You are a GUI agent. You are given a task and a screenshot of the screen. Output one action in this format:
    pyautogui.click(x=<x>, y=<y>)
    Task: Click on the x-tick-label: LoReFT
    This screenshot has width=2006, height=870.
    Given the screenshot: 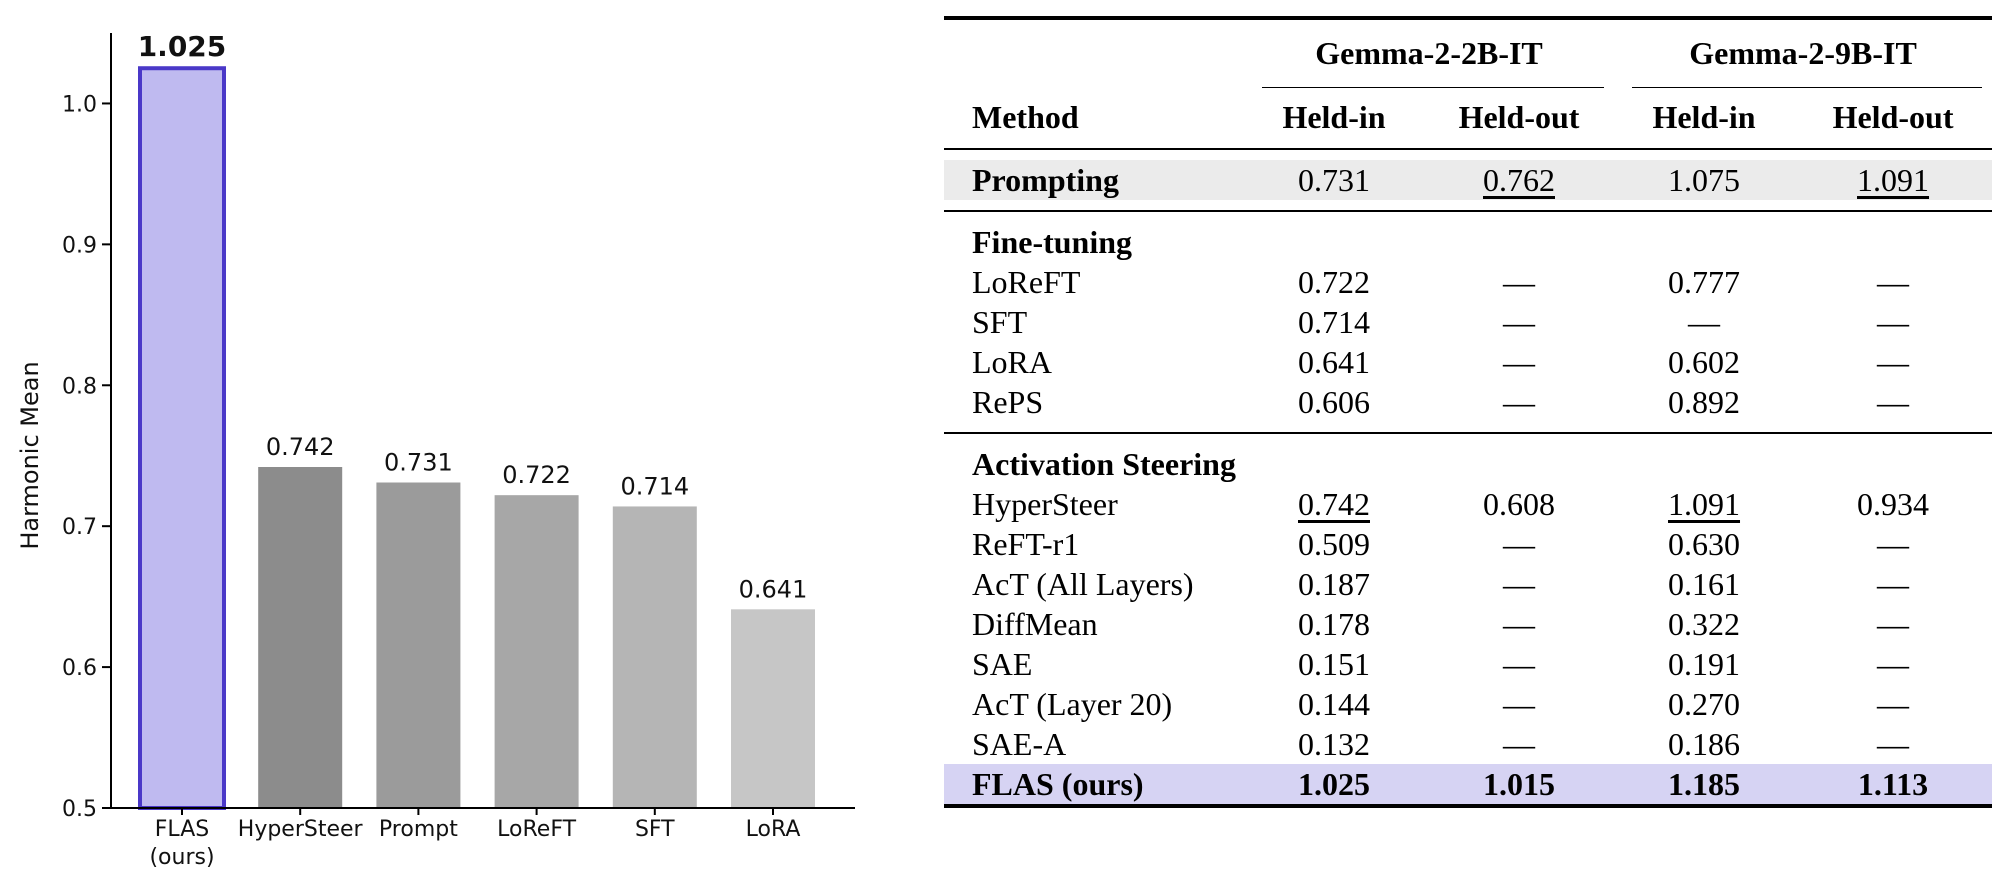 What is the action you would take?
    pyautogui.click(x=536, y=829)
    